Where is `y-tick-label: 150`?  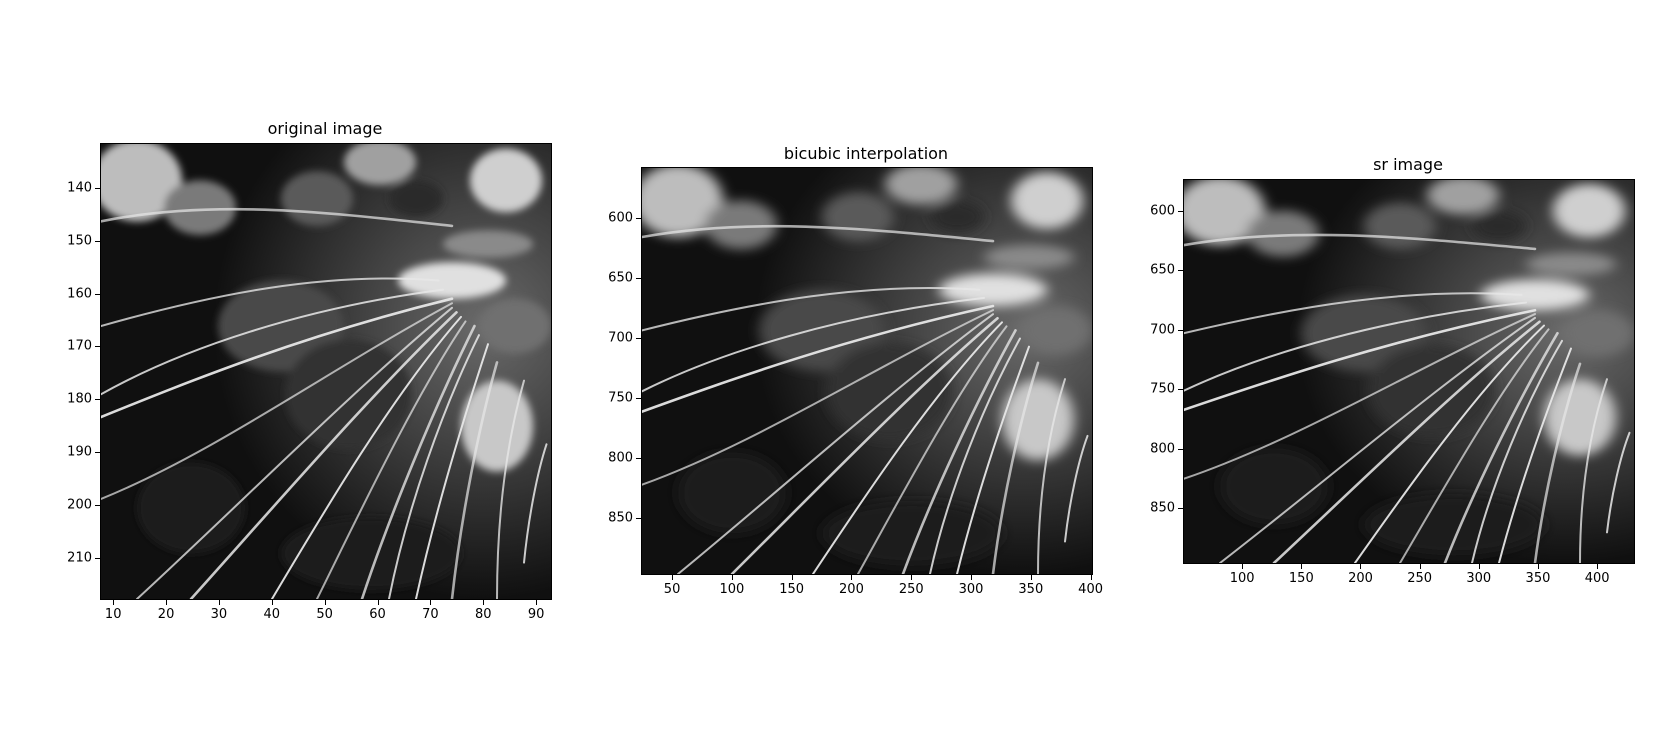
y-tick-label: 150 is located at coordinates (79, 241).